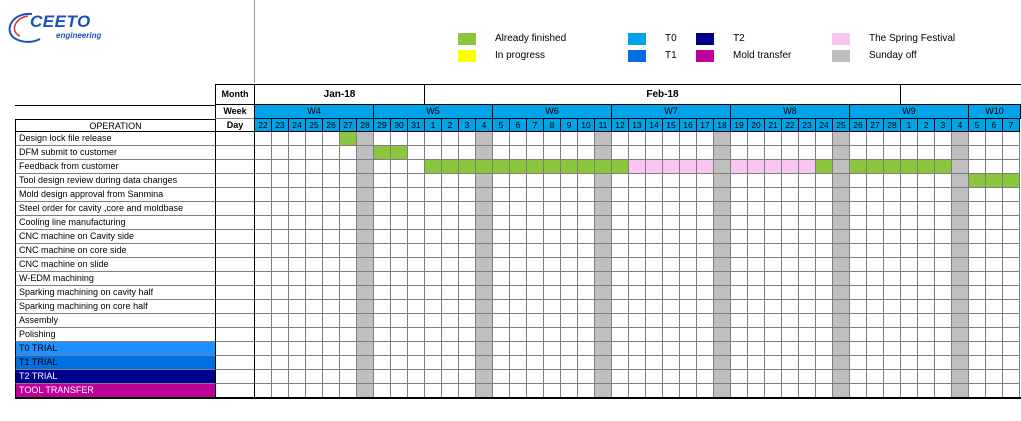  I want to click on legend-swatch, so click(841, 39).